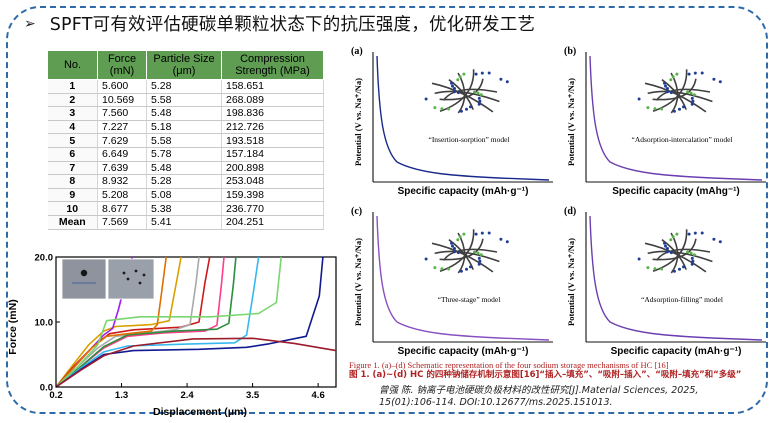 The image size is (780, 423). I want to click on table-cell: 7.227, so click(122, 127).